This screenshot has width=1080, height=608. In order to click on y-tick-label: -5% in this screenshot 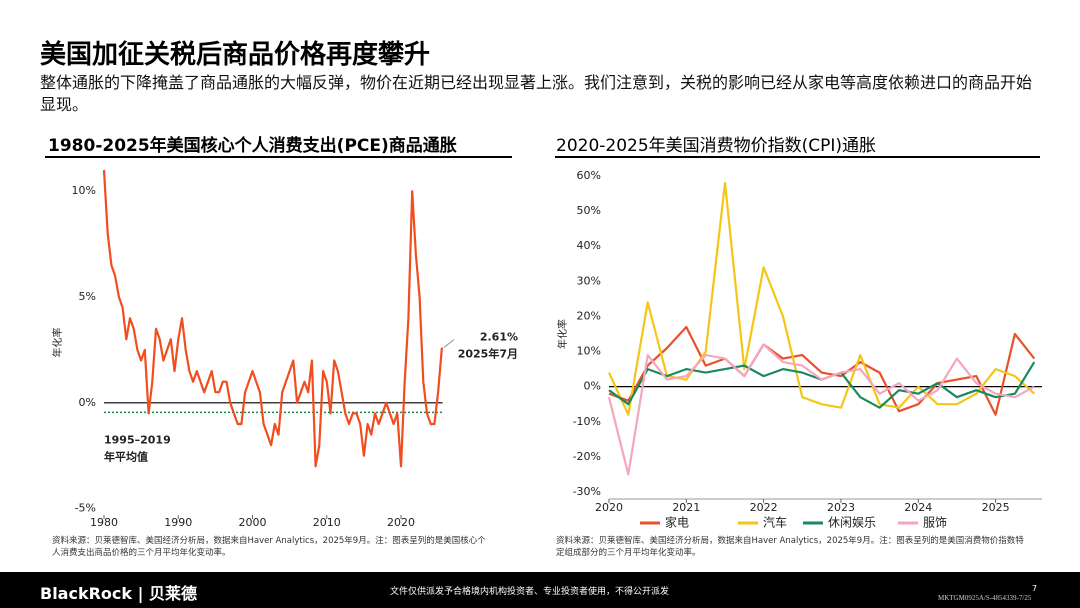, I will do `click(85, 508)`.